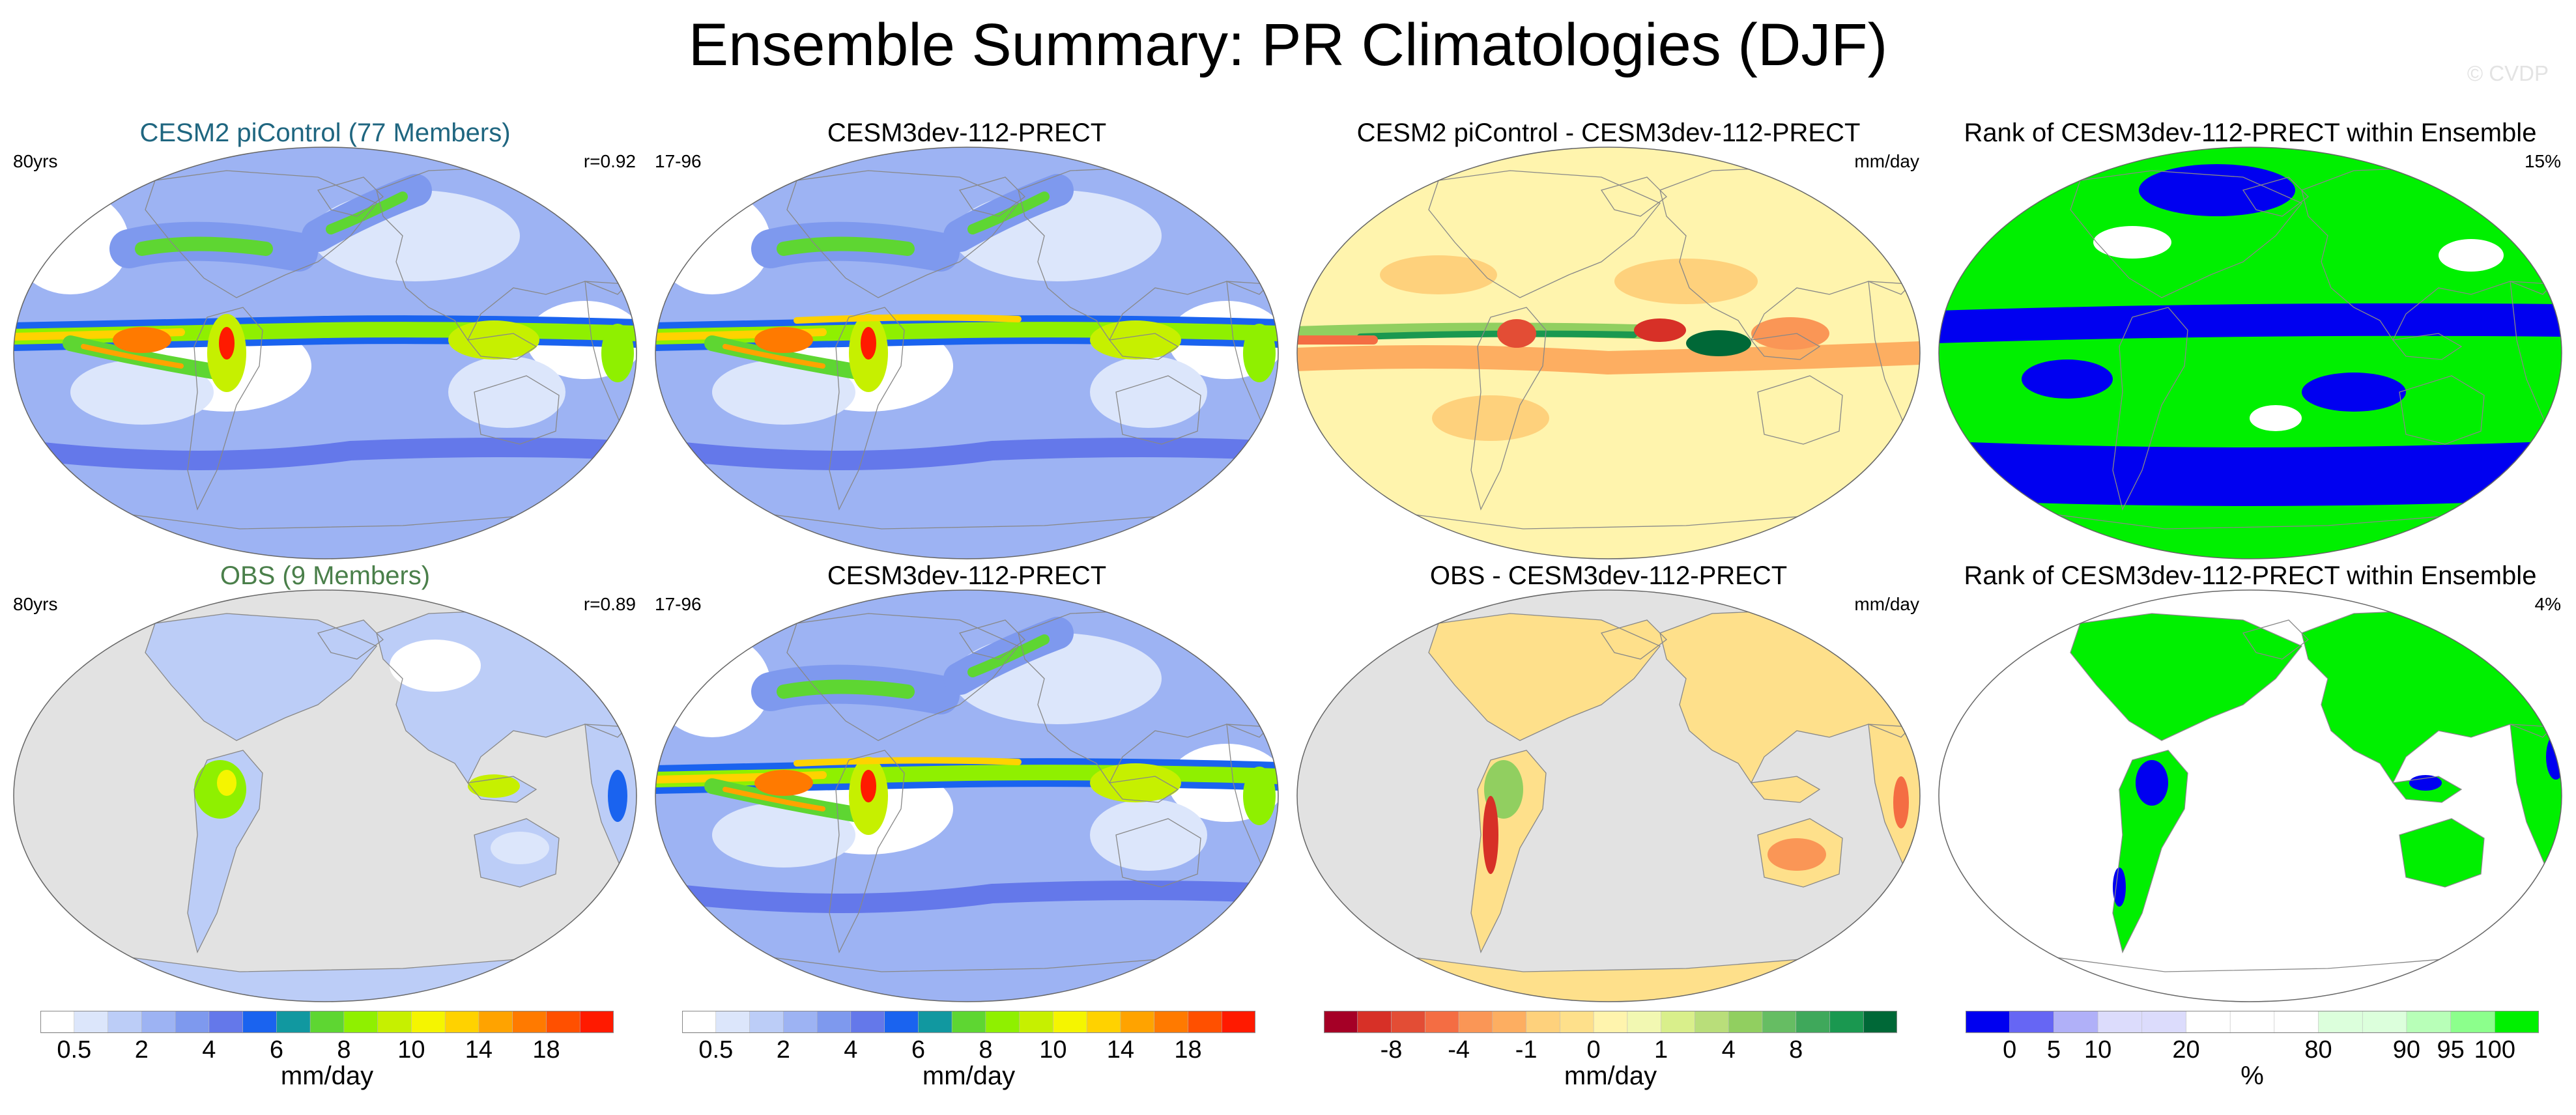 This screenshot has height=1115, width=2576. I want to click on pattern-correlation-label: r=0.92, so click(609, 161).